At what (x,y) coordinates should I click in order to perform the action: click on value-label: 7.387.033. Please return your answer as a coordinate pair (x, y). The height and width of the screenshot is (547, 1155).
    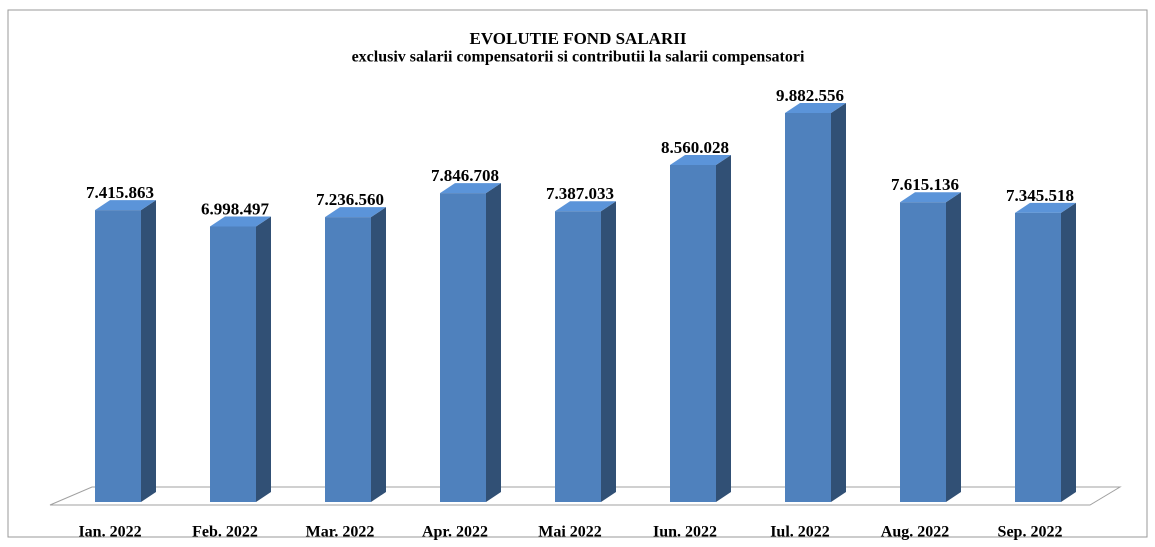
    Looking at the image, I should click on (580, 193).